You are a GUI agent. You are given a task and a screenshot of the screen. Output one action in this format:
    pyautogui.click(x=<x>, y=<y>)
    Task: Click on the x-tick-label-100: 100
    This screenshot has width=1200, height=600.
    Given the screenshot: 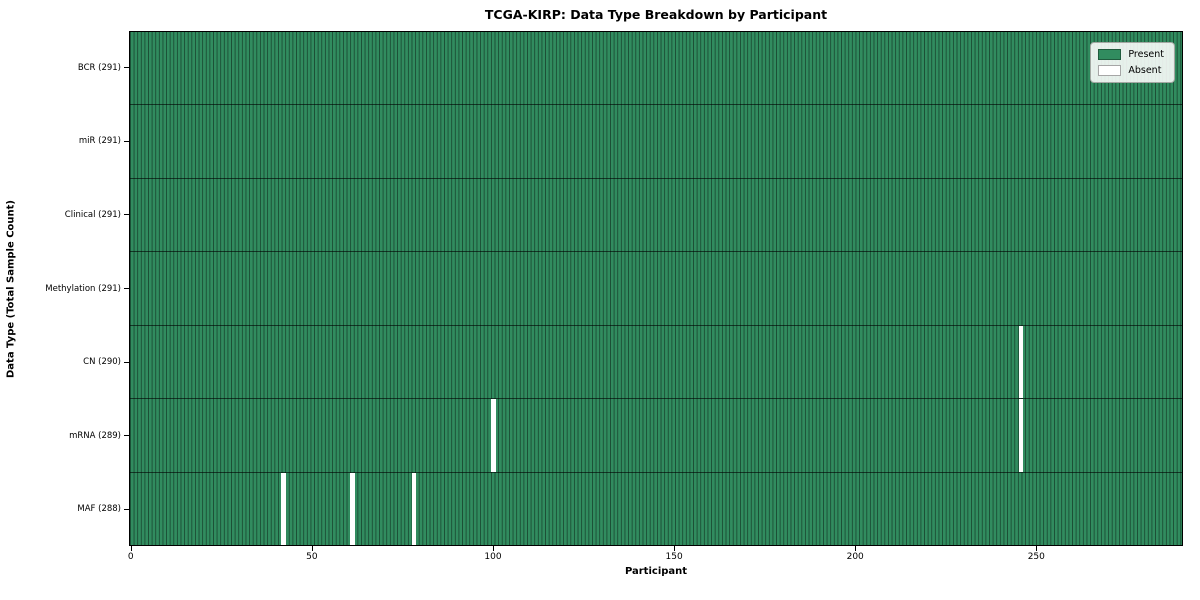 What is the action you would take?
    pyautogui.click(x=493, y=557)
    